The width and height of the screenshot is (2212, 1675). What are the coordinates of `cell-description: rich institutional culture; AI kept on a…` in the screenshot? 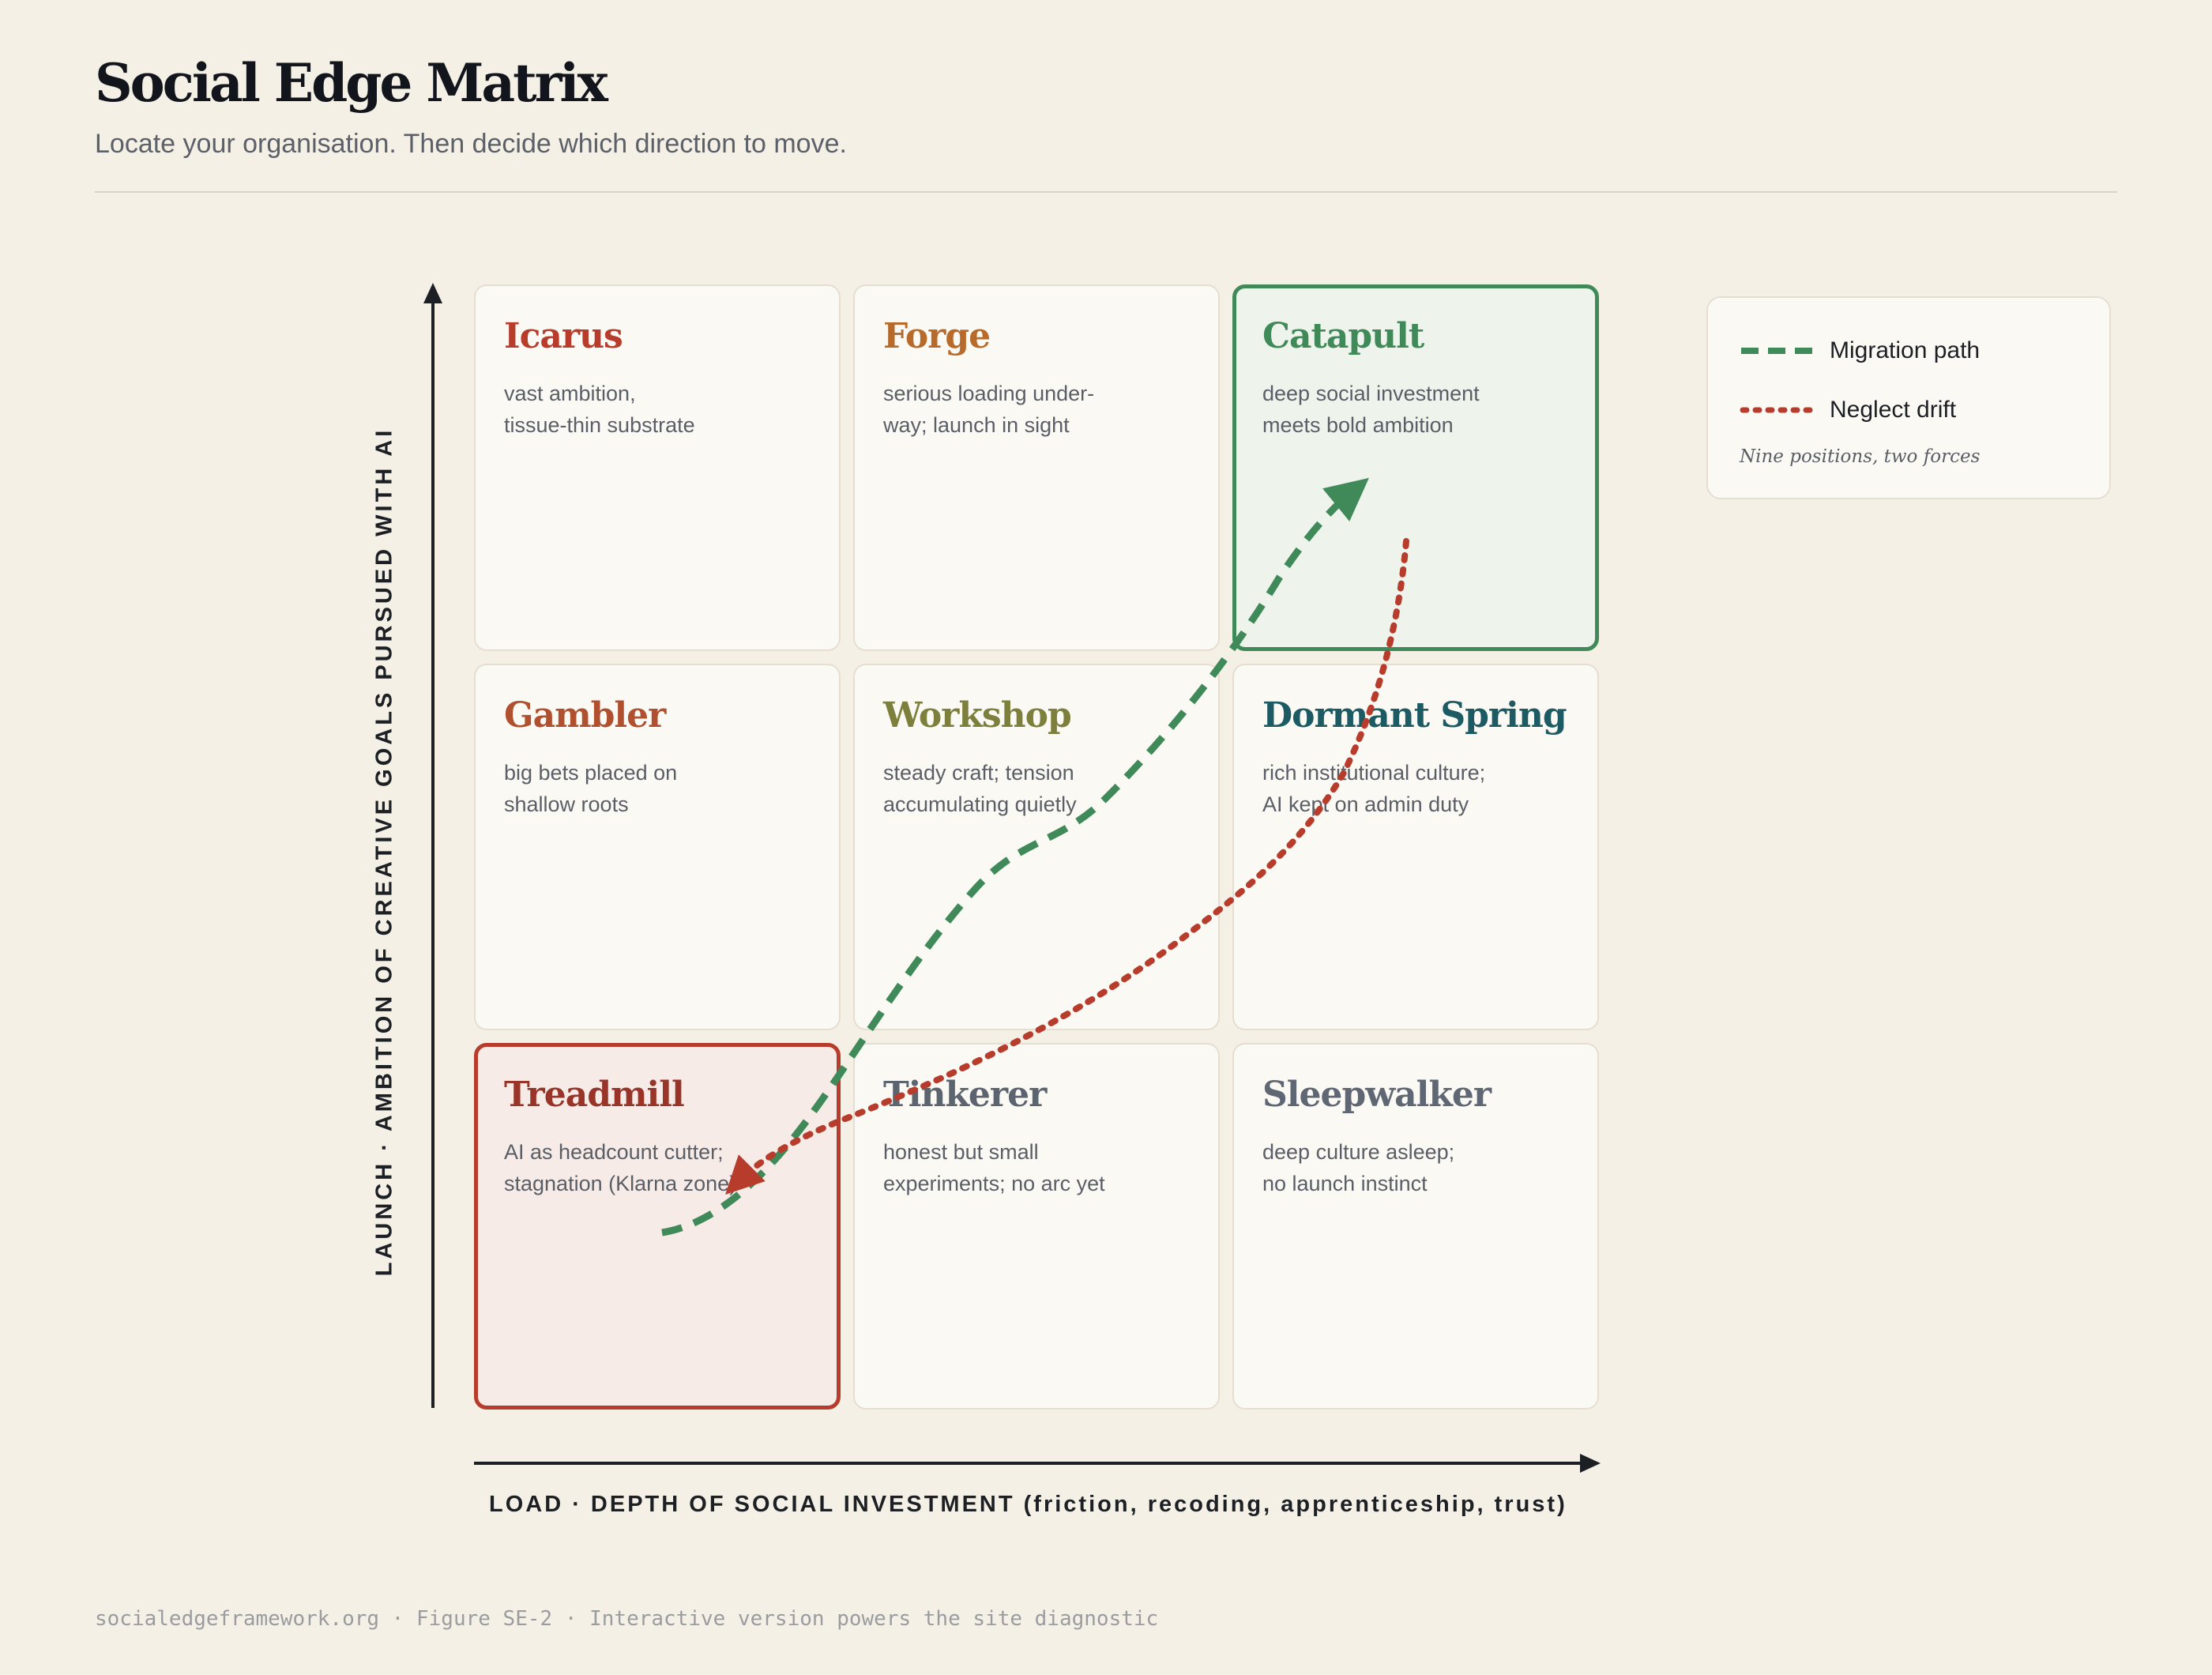 It's located at (1416, 788).